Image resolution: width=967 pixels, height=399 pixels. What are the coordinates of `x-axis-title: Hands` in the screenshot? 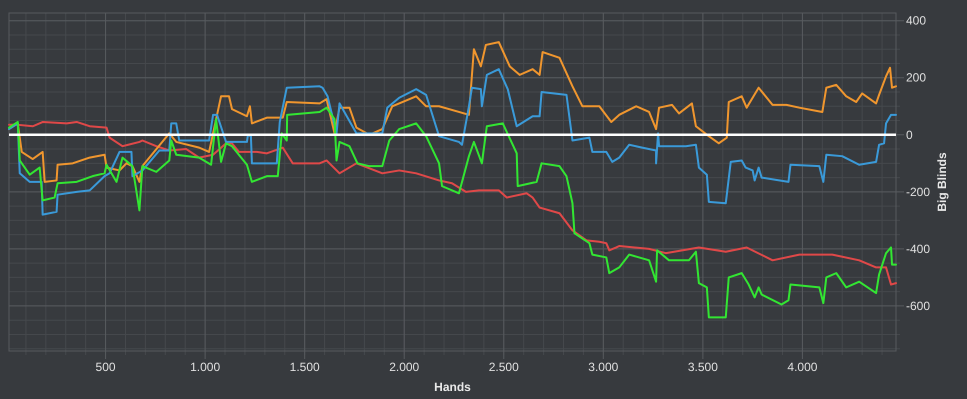 It's located at (453, 387).